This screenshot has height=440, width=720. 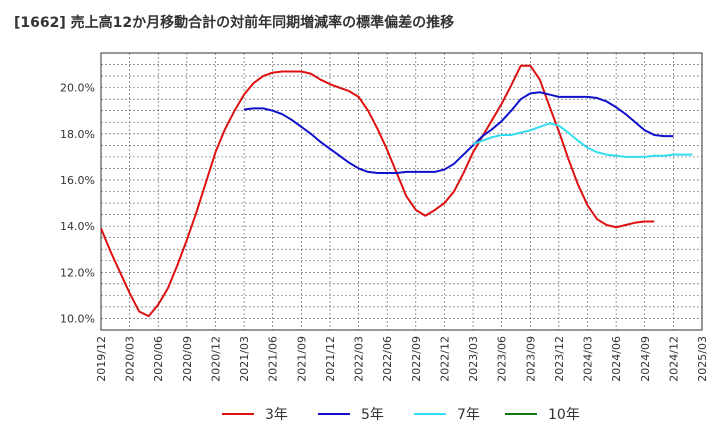 What do you see at coordinates (77, 180) in the screenshot?
I see `y-tick-label: 16.0%` at bounding box center [77, 180].